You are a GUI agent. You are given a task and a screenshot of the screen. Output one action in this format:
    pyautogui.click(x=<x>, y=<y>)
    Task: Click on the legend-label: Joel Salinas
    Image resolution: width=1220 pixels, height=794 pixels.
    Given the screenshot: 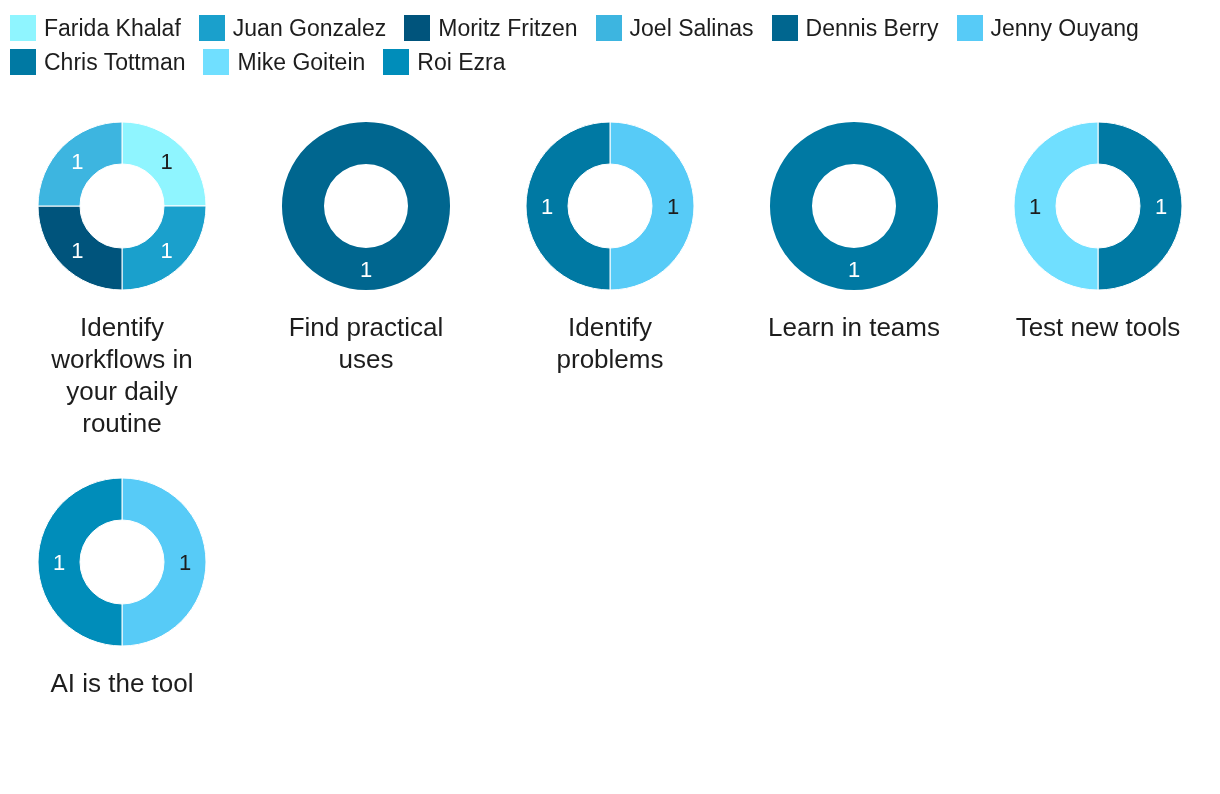 What is the action you would take?
    pyautogui.click(x=691, y=28)
    